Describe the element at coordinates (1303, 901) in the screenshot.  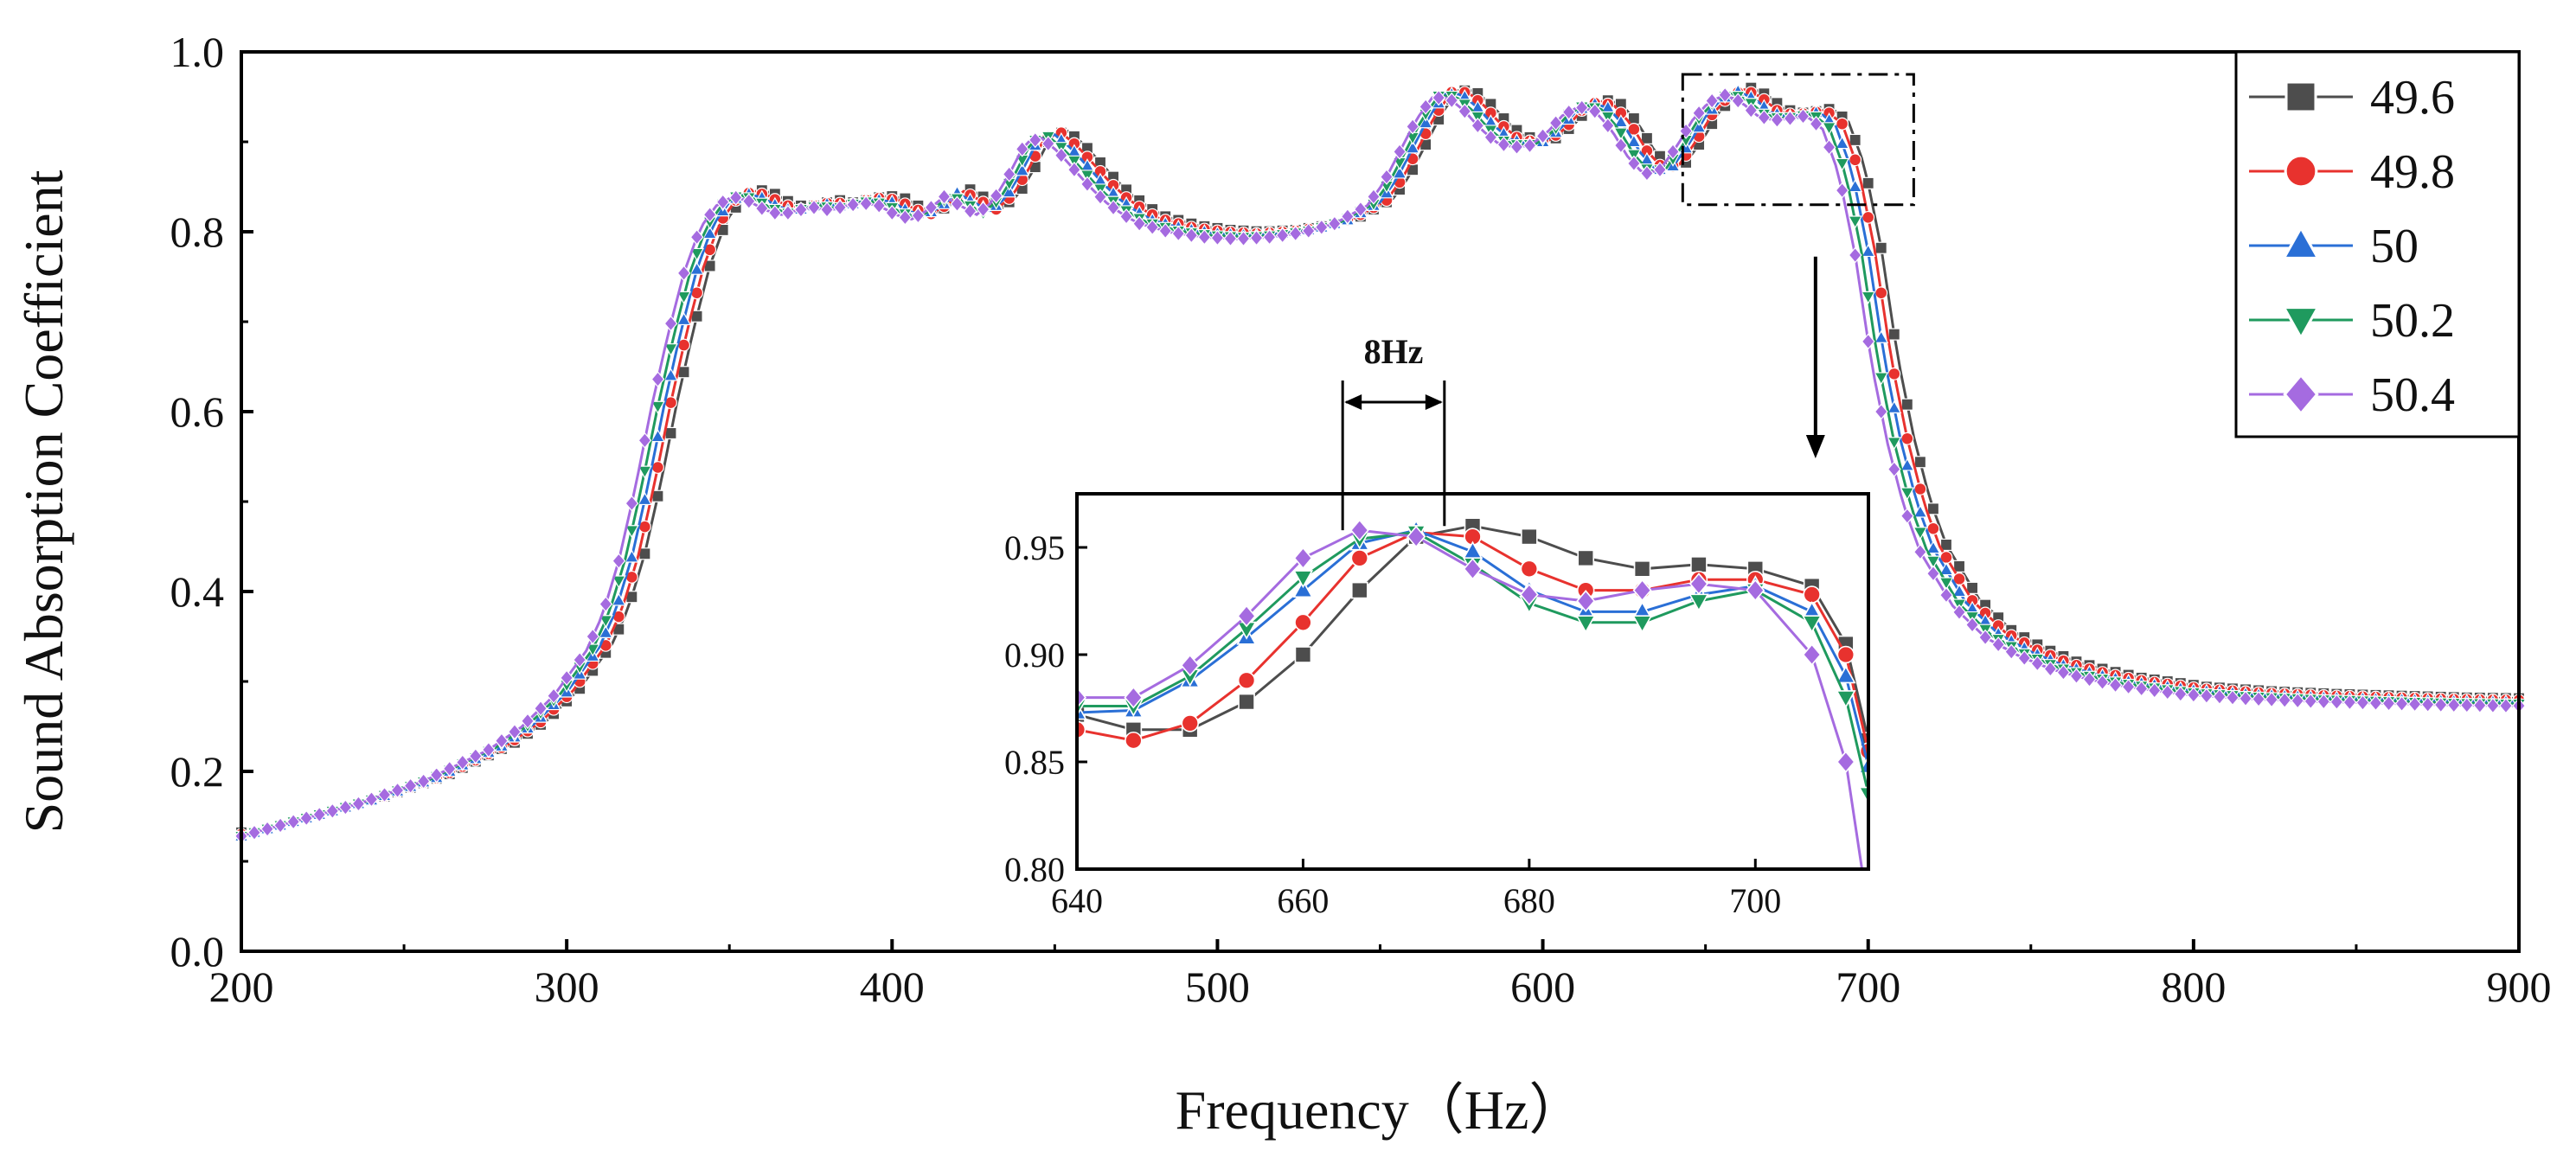
I see `inset-x-tick-label: 660` at that location.